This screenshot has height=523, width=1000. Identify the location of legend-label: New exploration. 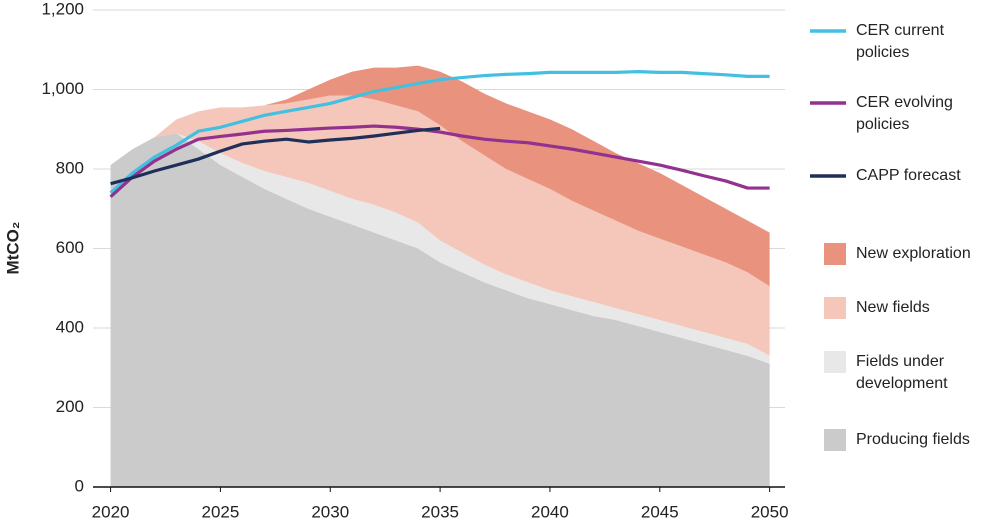
(913, 253).